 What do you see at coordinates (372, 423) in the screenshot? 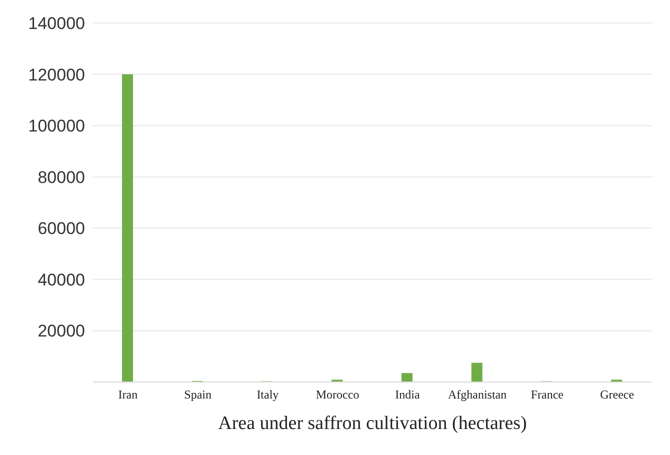
I see `x-axis-title: Area under saffron cultivation (hectares)` at bounding box center [372, 423].